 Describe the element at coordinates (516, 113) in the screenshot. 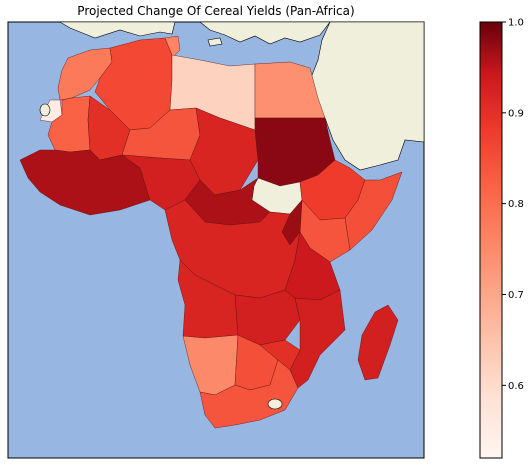

I see `colorbar-tick-label: 0.9` at that location.